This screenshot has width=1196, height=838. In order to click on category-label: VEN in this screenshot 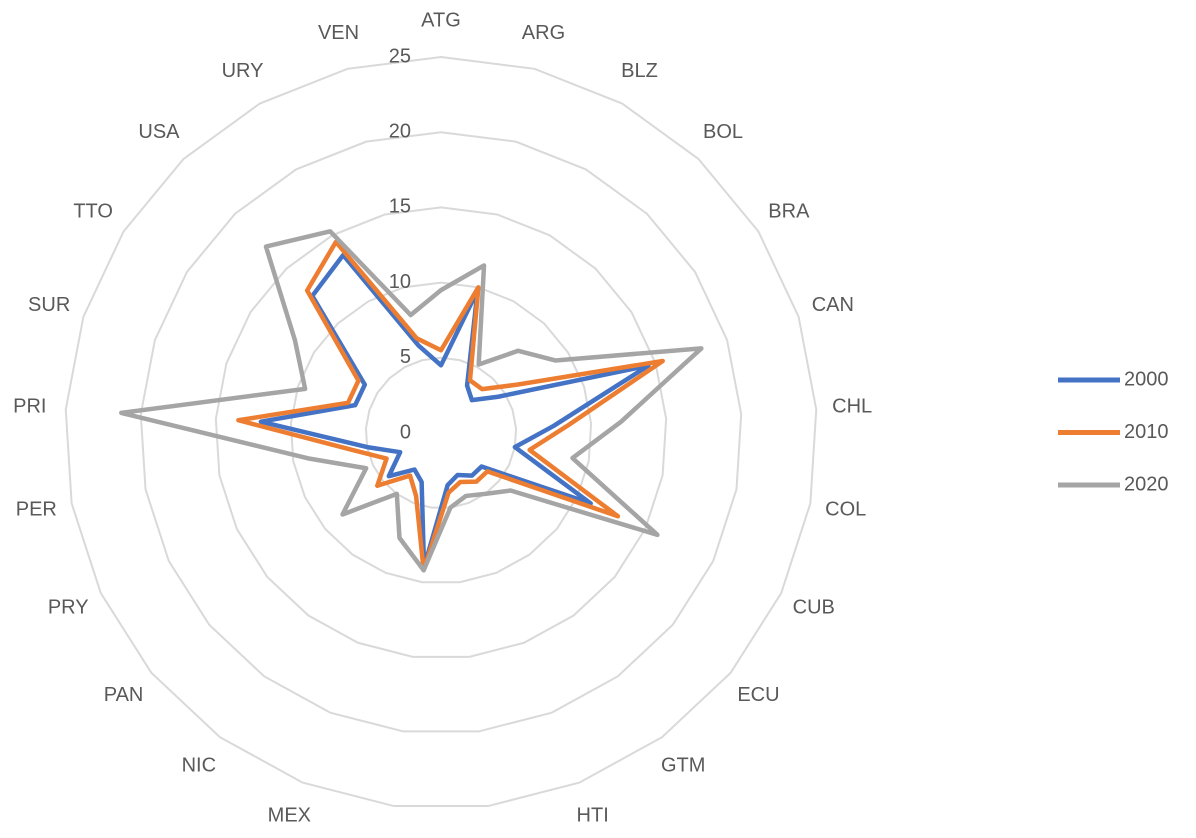, I will do `click(338, 33)`.